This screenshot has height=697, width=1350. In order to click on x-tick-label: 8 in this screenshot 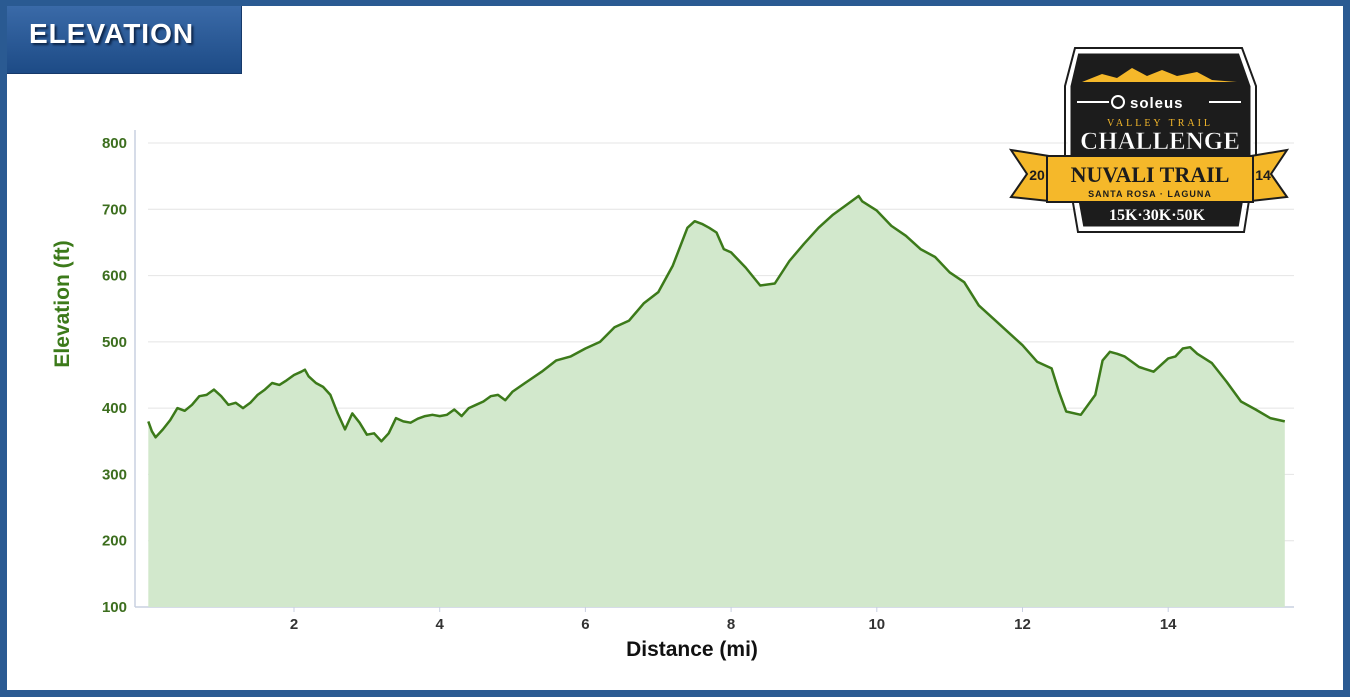, I will do `click(731, 624)`.